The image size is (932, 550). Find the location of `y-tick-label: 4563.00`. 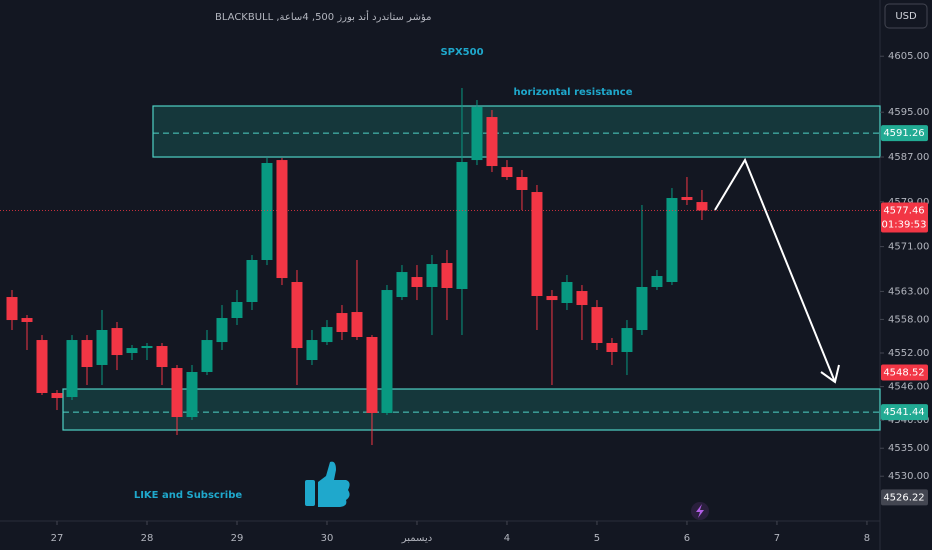

y-tick-label: 4563.00 is located at coordinates (908, 291).